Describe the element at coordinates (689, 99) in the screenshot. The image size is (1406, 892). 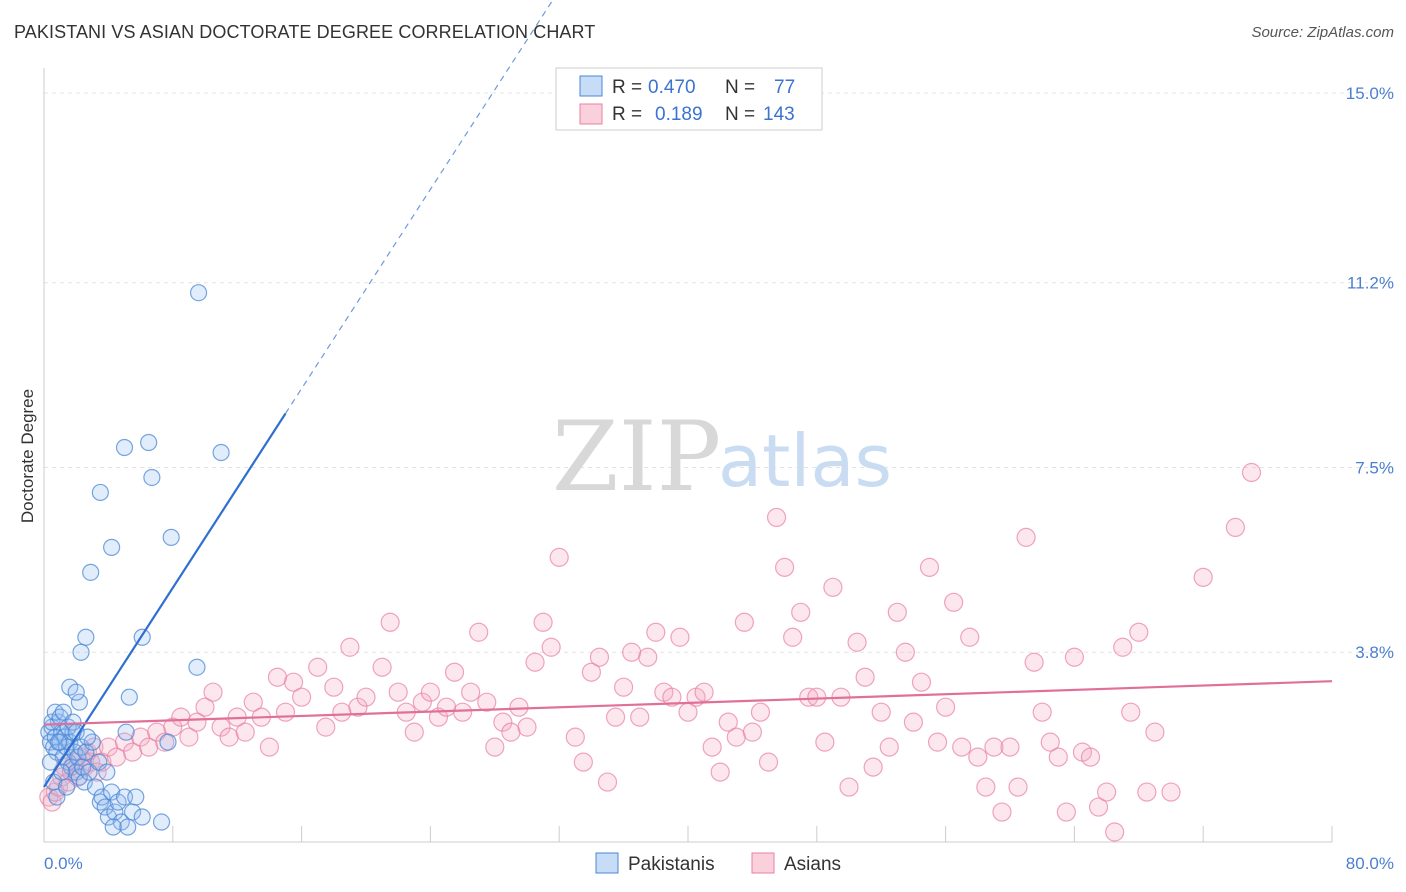
I see `stats-legend: R = 0.470 N = 77 R = 0.189 N = 143` at that location.